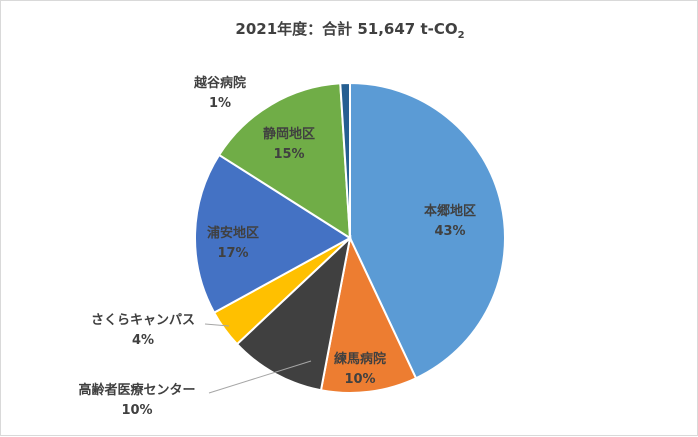 Image resolution: width=698 pixels, height=437 pixels. I want to click on chart-title: 2021年度：合計 51,647 t-CO2, so click(349, 30).